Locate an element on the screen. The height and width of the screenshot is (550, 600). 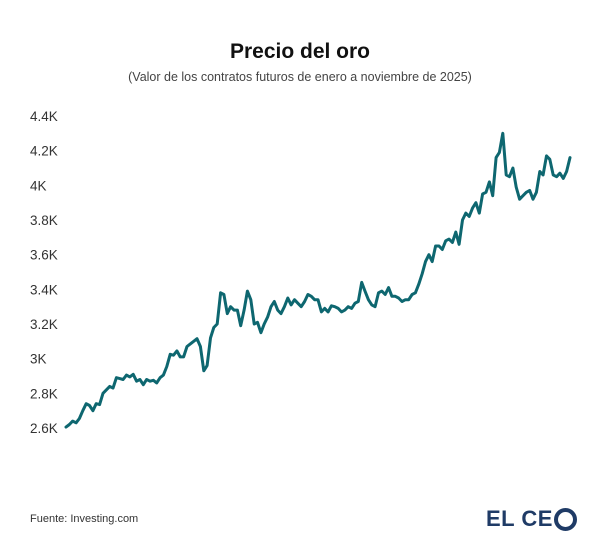
y-tick-label: 3.2K is located at coordinates (44, 324).